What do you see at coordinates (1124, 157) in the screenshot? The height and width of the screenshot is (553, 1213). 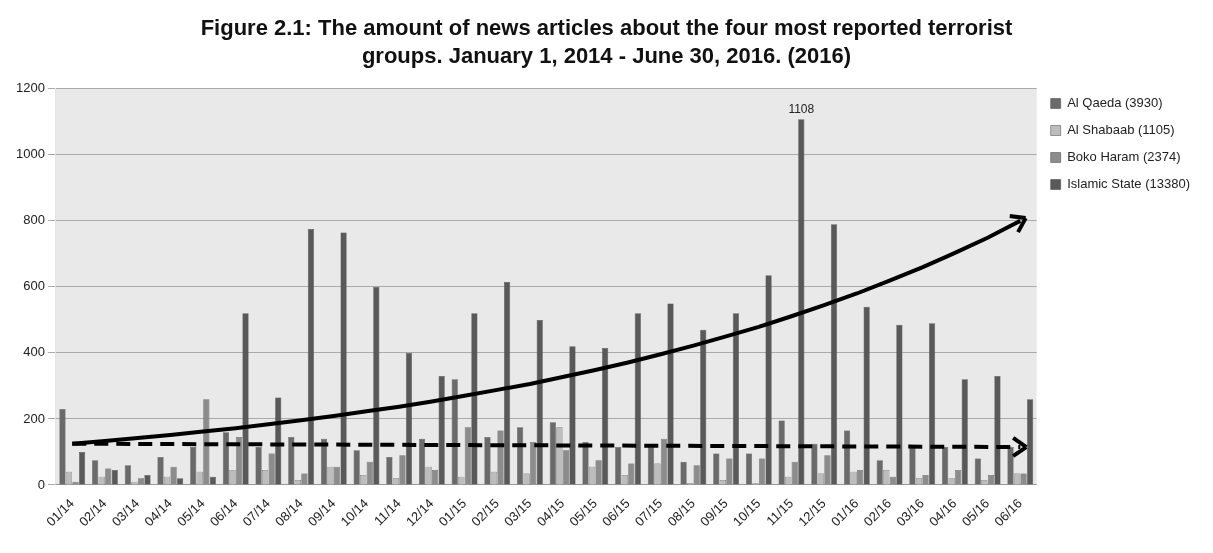 I see `legend-label: Boko Haram (2374)` at bounding box center [1124, 157].